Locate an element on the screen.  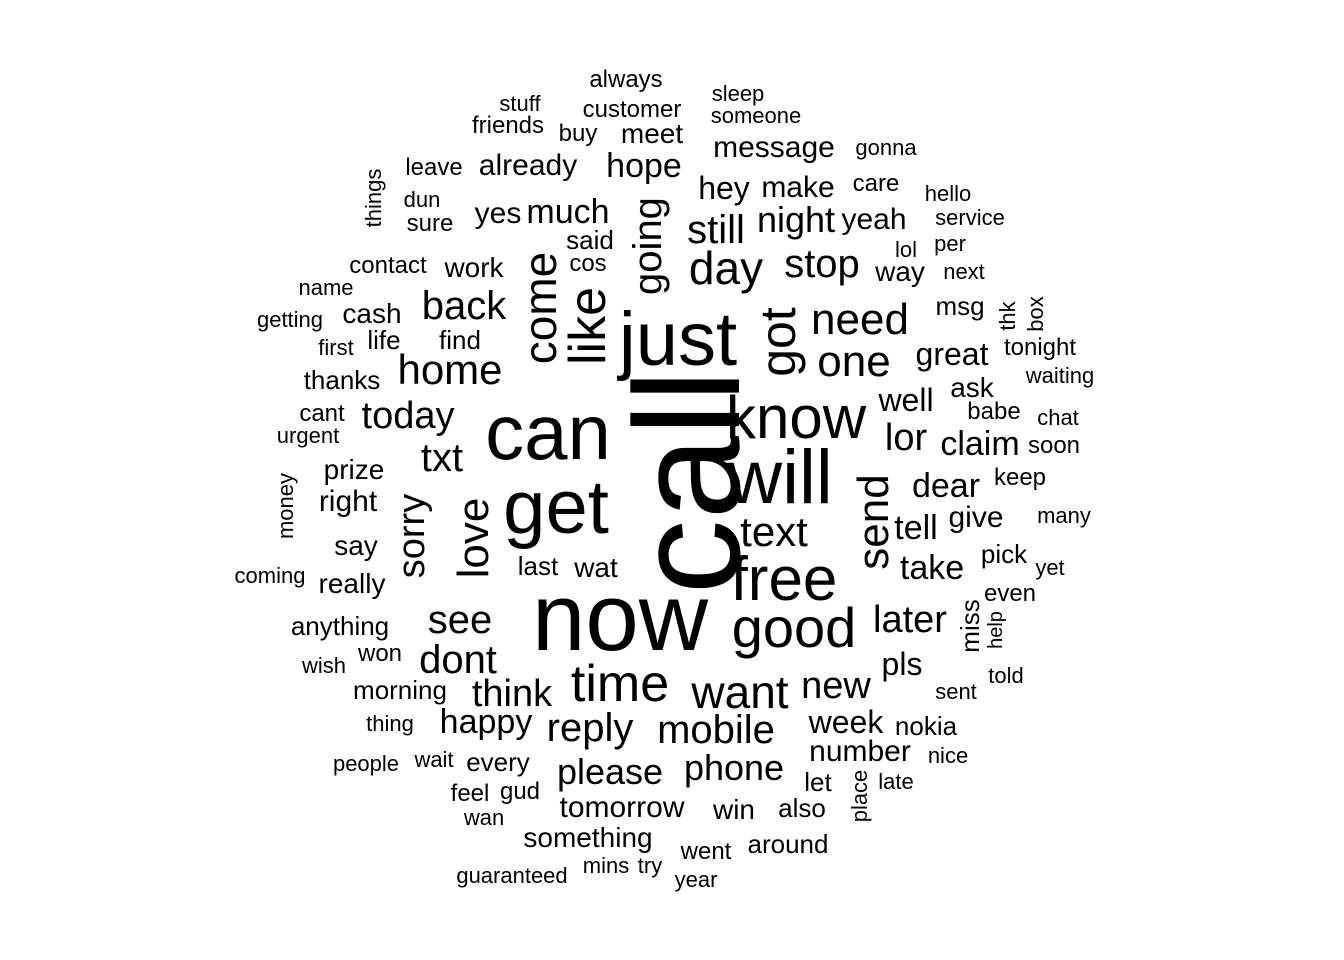
word-care: care is located at coordinates (876, 183).